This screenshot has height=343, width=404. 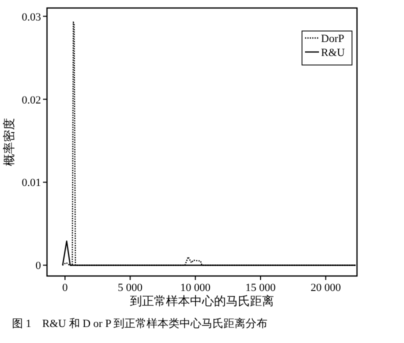 What do you see at coordinates (39, 266) in the screenshot?
I see `y-tick-label: 0` at bounding box center [39, 266].